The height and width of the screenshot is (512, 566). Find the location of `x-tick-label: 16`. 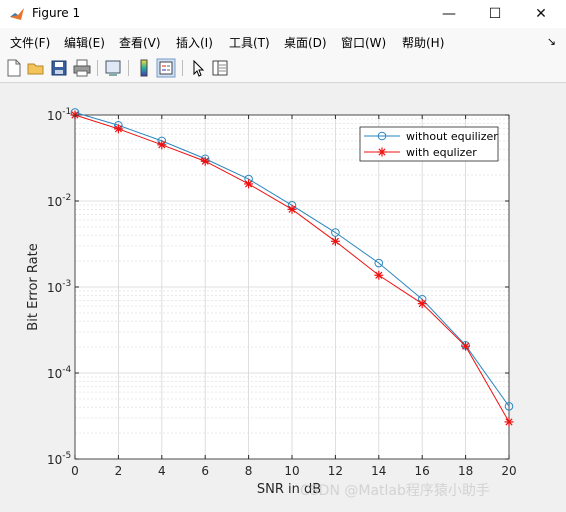

x-tick-label: 16 is located at coordinates (422, 471).